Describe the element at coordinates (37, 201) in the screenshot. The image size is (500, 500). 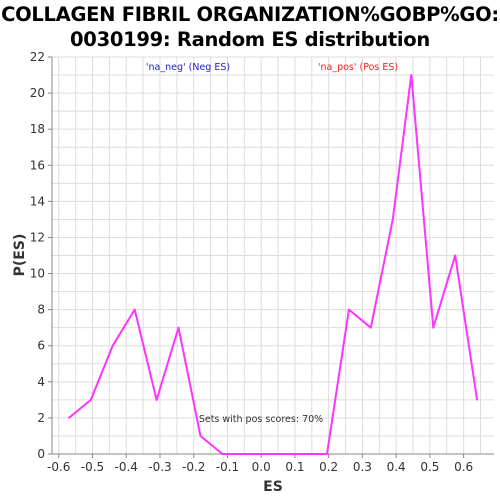
I see `y-tick-label: 14` at that location.